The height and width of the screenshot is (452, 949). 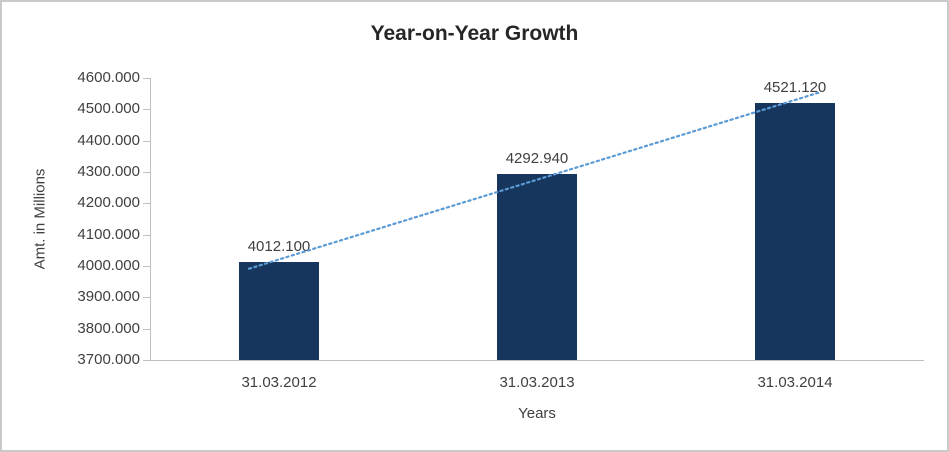 What do you see at coordinates (108, 77) in the screenshot?
I see `y-tick-label: 4600.000` at bounding box center [108, 77].